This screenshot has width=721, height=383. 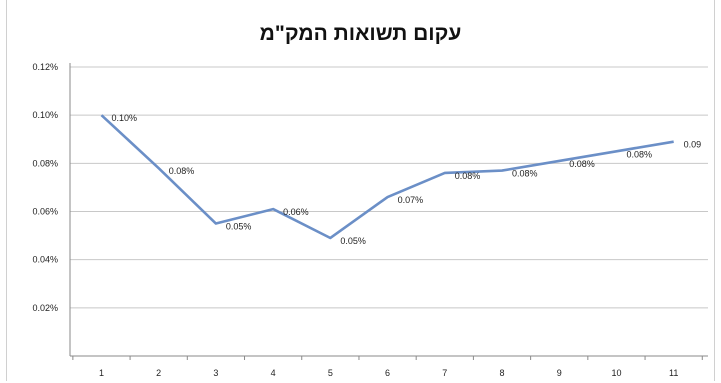 I want to click on chart-title: עקום תשואות המק"מ, so click(x=360, y=33).